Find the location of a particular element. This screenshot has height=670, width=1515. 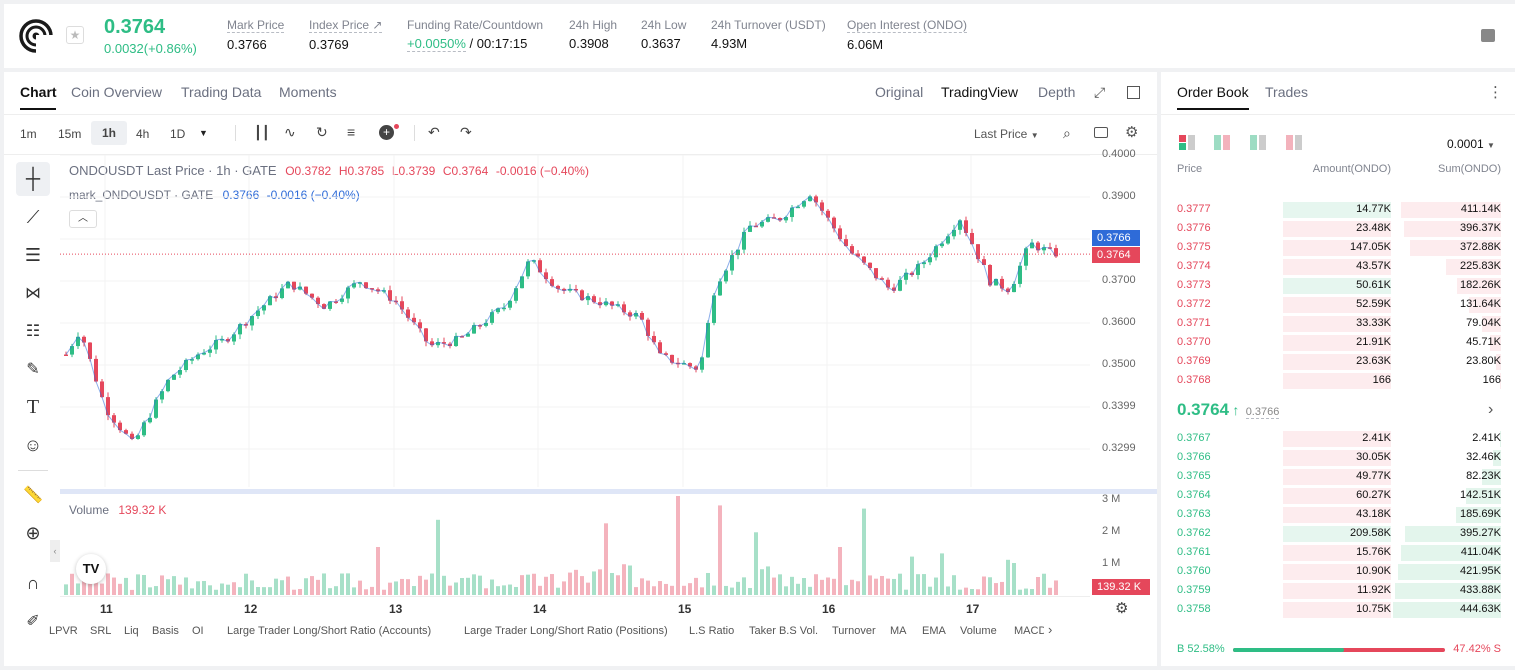

price-axis-label: 0.4000 is located at coordinates (1119, 154).